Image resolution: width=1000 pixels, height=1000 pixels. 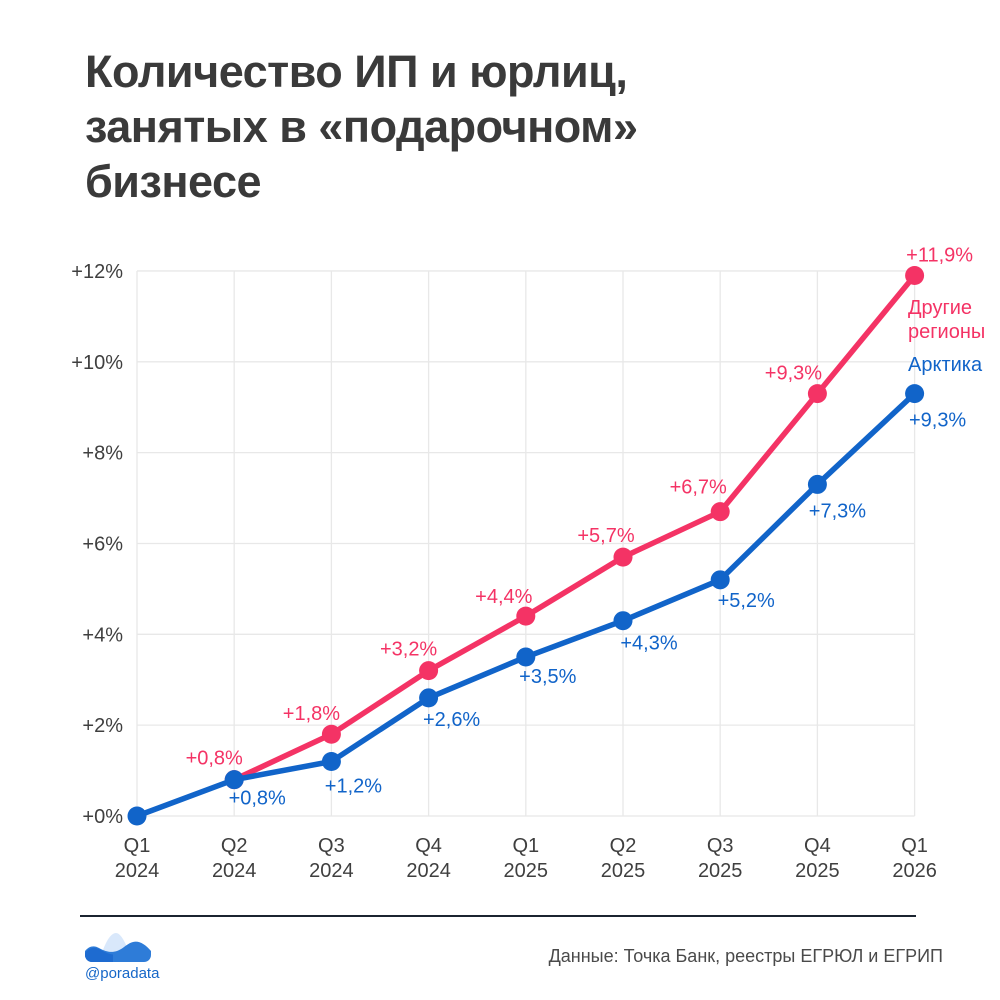 What do you see at coordinates (99, 954) in the screenshot?
I see `logo-left-crest` at bounding box center [99, 954].